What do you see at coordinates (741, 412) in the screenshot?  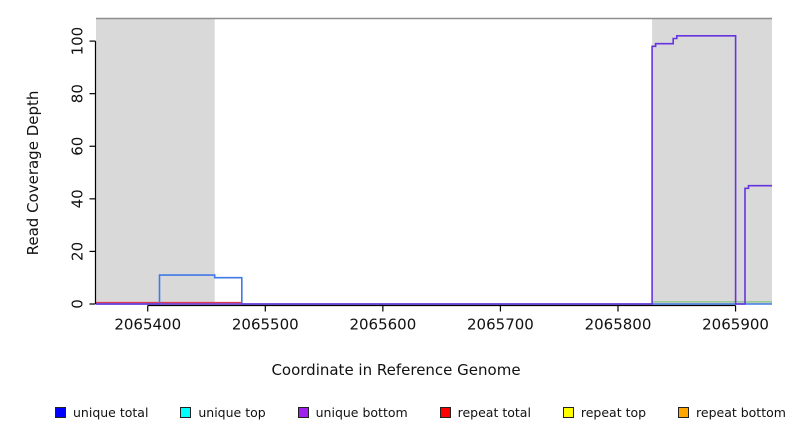 I see `legend-label: repeat bottom` at bounding box center [741, 412].